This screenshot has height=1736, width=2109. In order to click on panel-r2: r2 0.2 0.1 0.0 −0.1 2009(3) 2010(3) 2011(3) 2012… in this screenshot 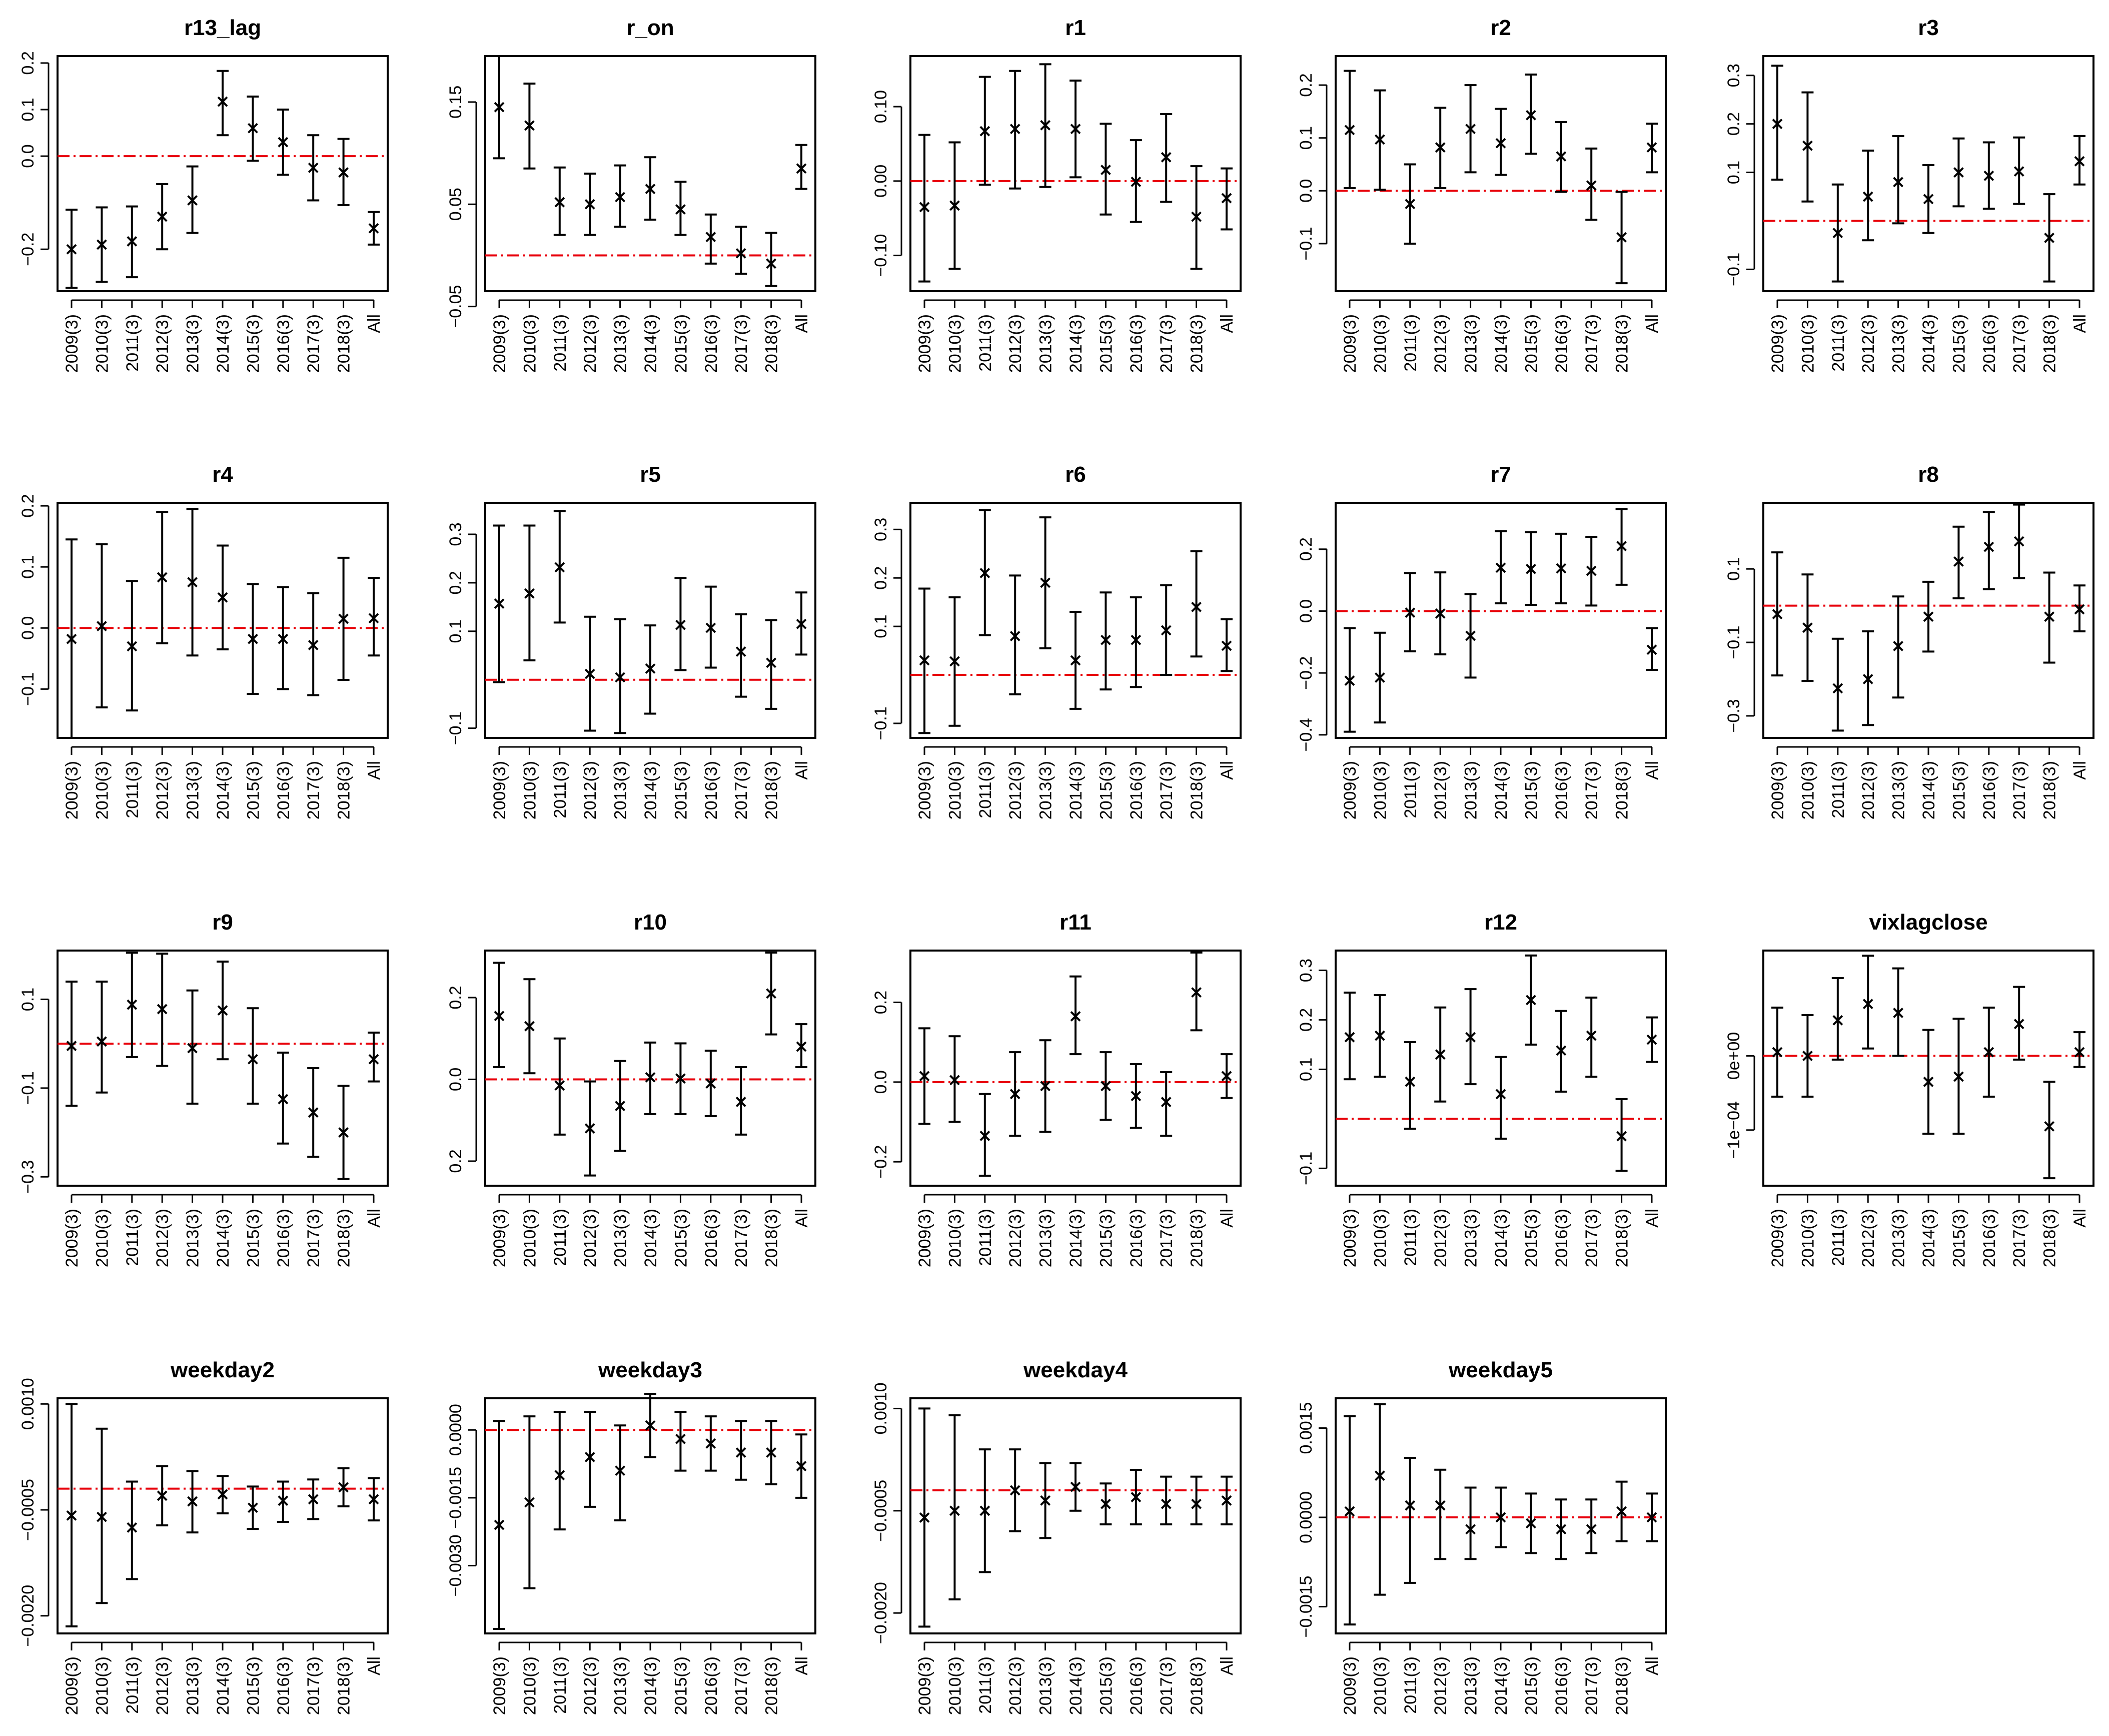, I will do `click(1482, 194)`.